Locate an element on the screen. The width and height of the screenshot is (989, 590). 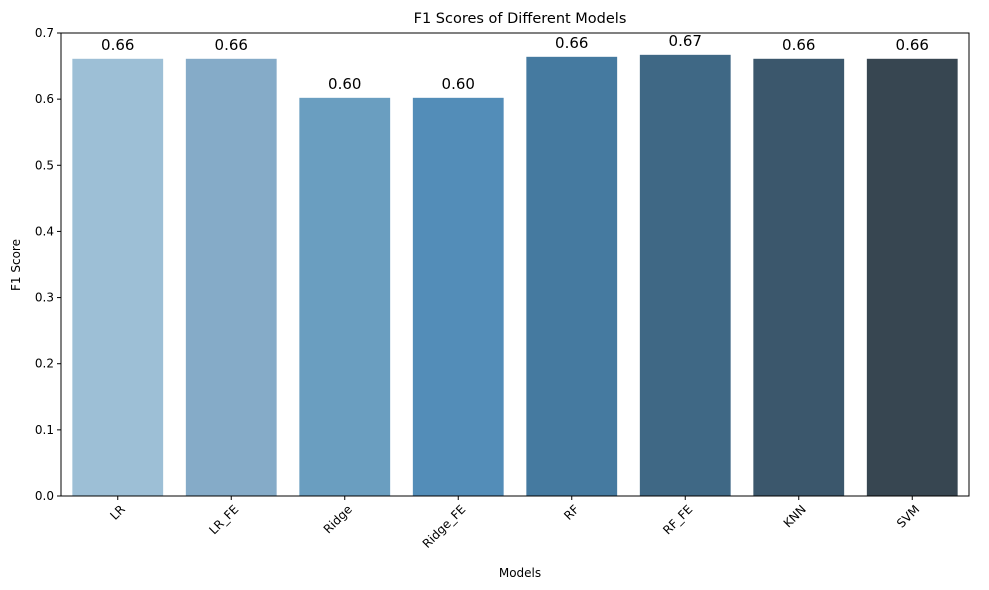
x-tick-label: RF is located at coordinates (571, 512).